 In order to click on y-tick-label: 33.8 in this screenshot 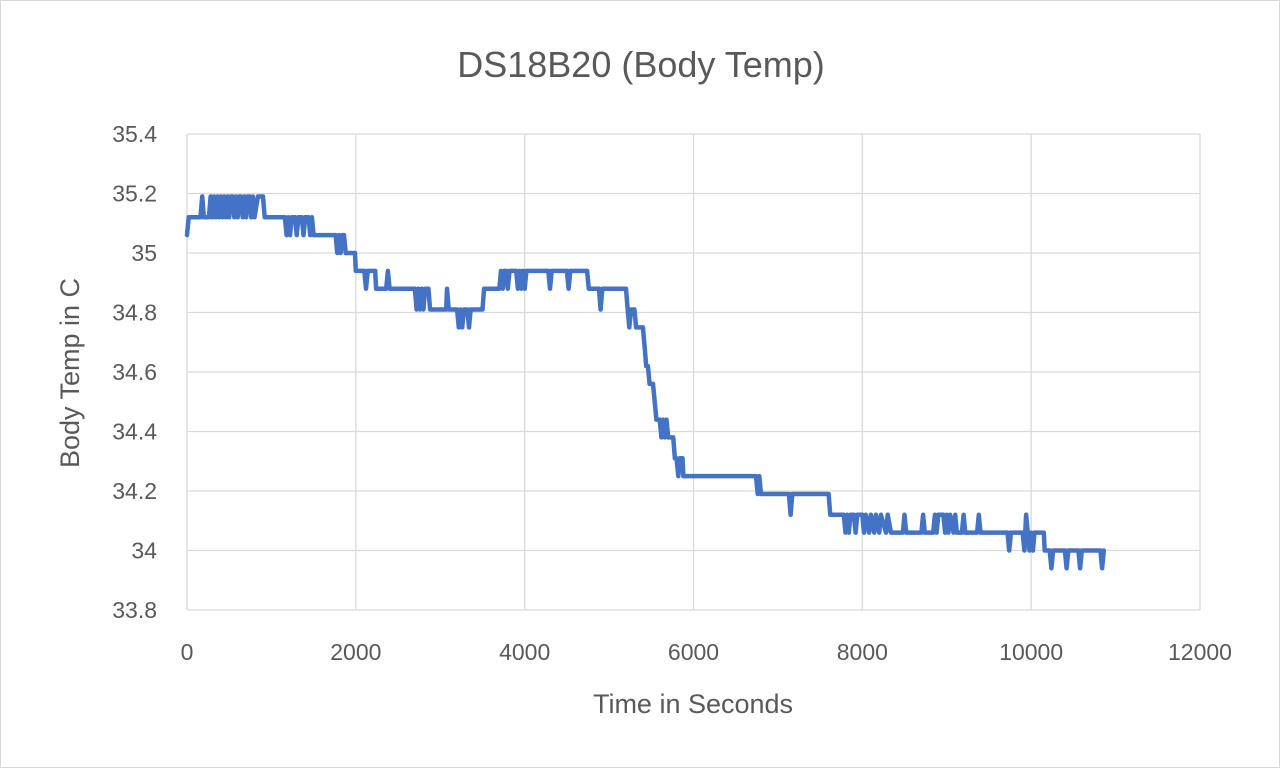, I will do `click(134, 610)`.